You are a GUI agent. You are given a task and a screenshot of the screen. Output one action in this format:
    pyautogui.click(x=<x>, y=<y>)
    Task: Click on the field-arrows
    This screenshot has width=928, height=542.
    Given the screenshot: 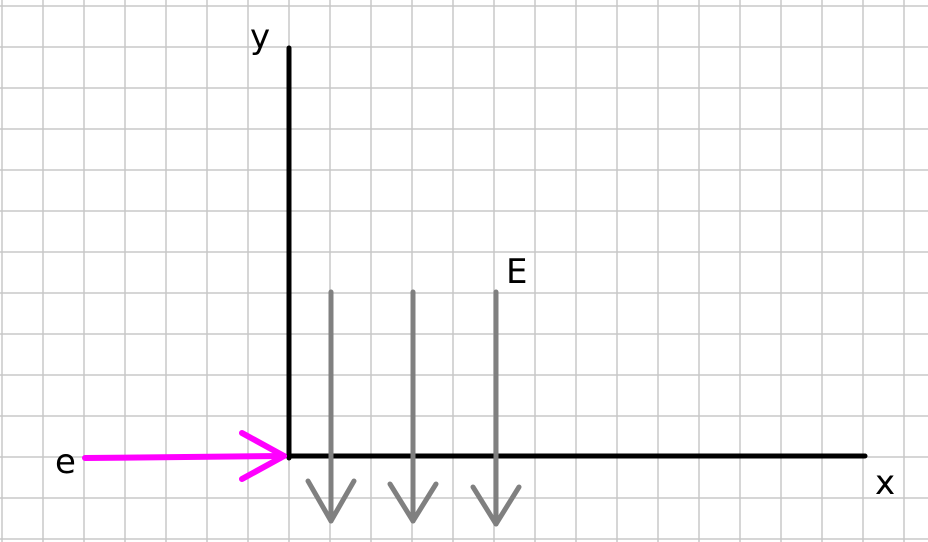 What is the action you would take?
    pyautogui.click(x=413, y=408)
    